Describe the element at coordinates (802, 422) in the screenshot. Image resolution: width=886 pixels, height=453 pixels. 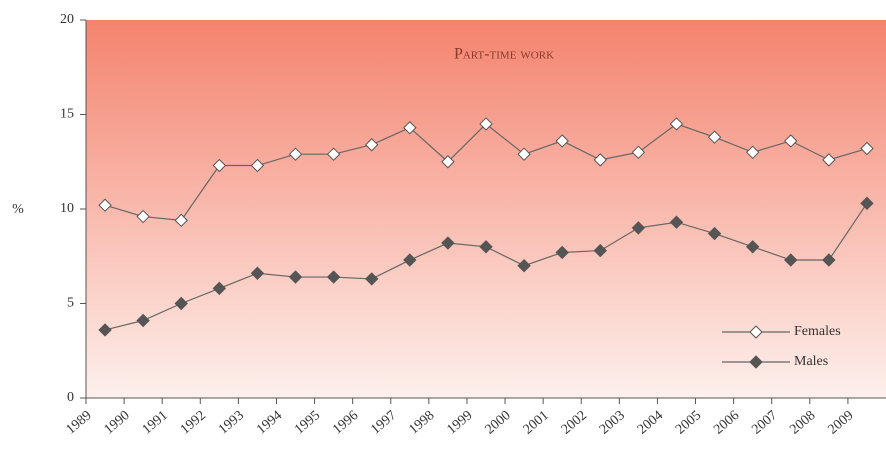
I see `x-tick-label: 2008` at that location.